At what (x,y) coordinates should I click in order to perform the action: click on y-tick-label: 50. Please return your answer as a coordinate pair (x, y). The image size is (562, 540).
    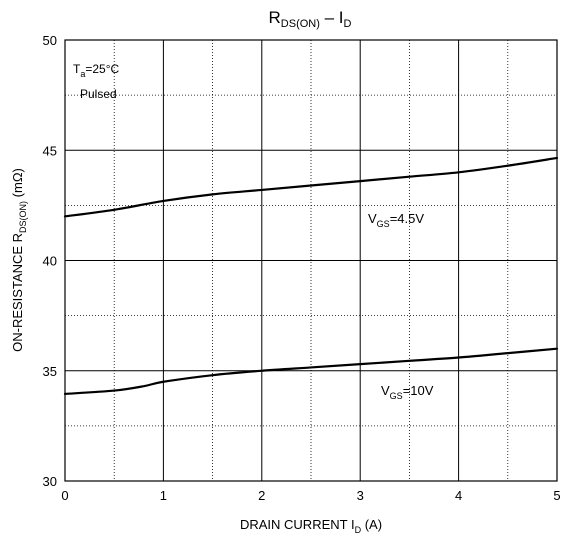
    Looking at the image, I should click on (50, 40).